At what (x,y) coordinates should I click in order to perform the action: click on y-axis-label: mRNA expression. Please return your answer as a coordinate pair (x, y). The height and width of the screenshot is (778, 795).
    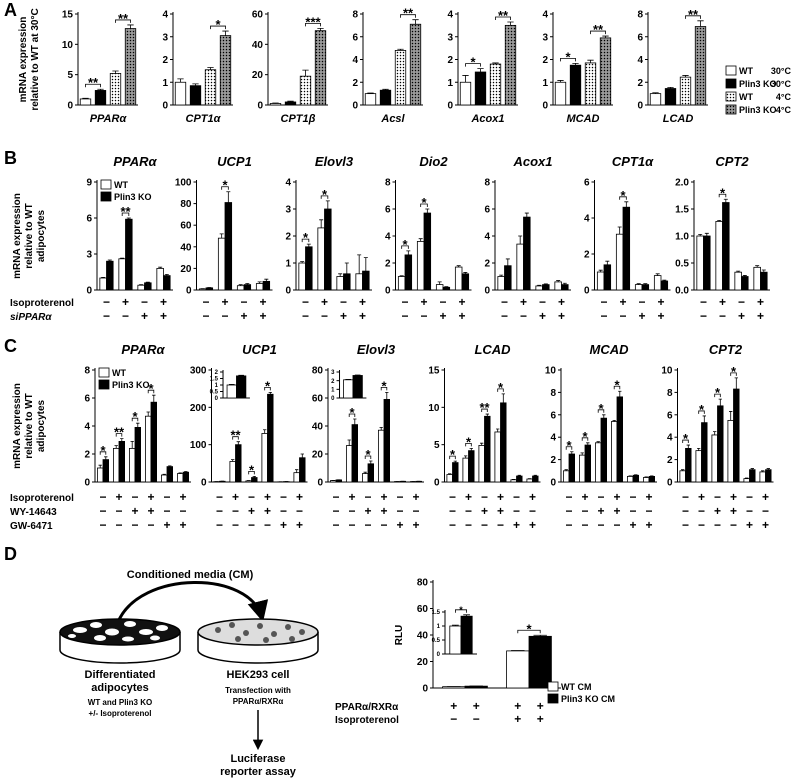
    Looking at the image, I should click on (17, 426).